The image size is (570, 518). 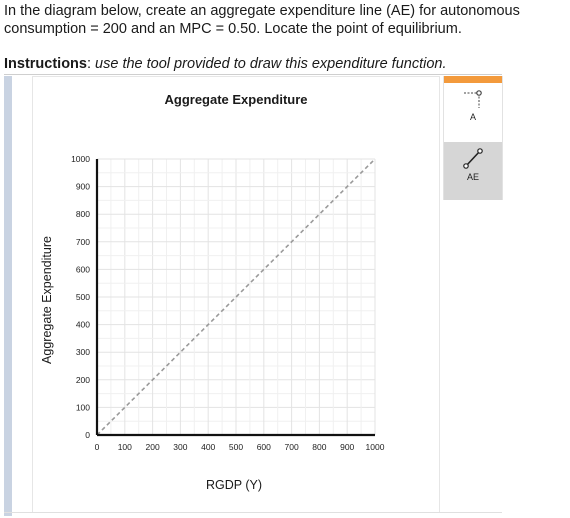 What do you see at coordinates (253, 512) in the screenshot?
I see `panel-bottom-border` at bounding box center [253, 512].